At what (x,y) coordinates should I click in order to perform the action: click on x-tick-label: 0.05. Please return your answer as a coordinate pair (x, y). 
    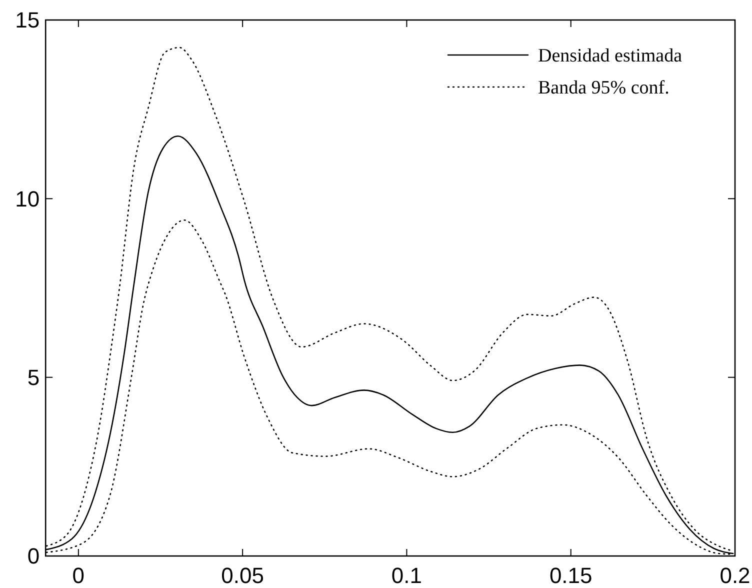
    Looking at the image, I should click on (242, 575).